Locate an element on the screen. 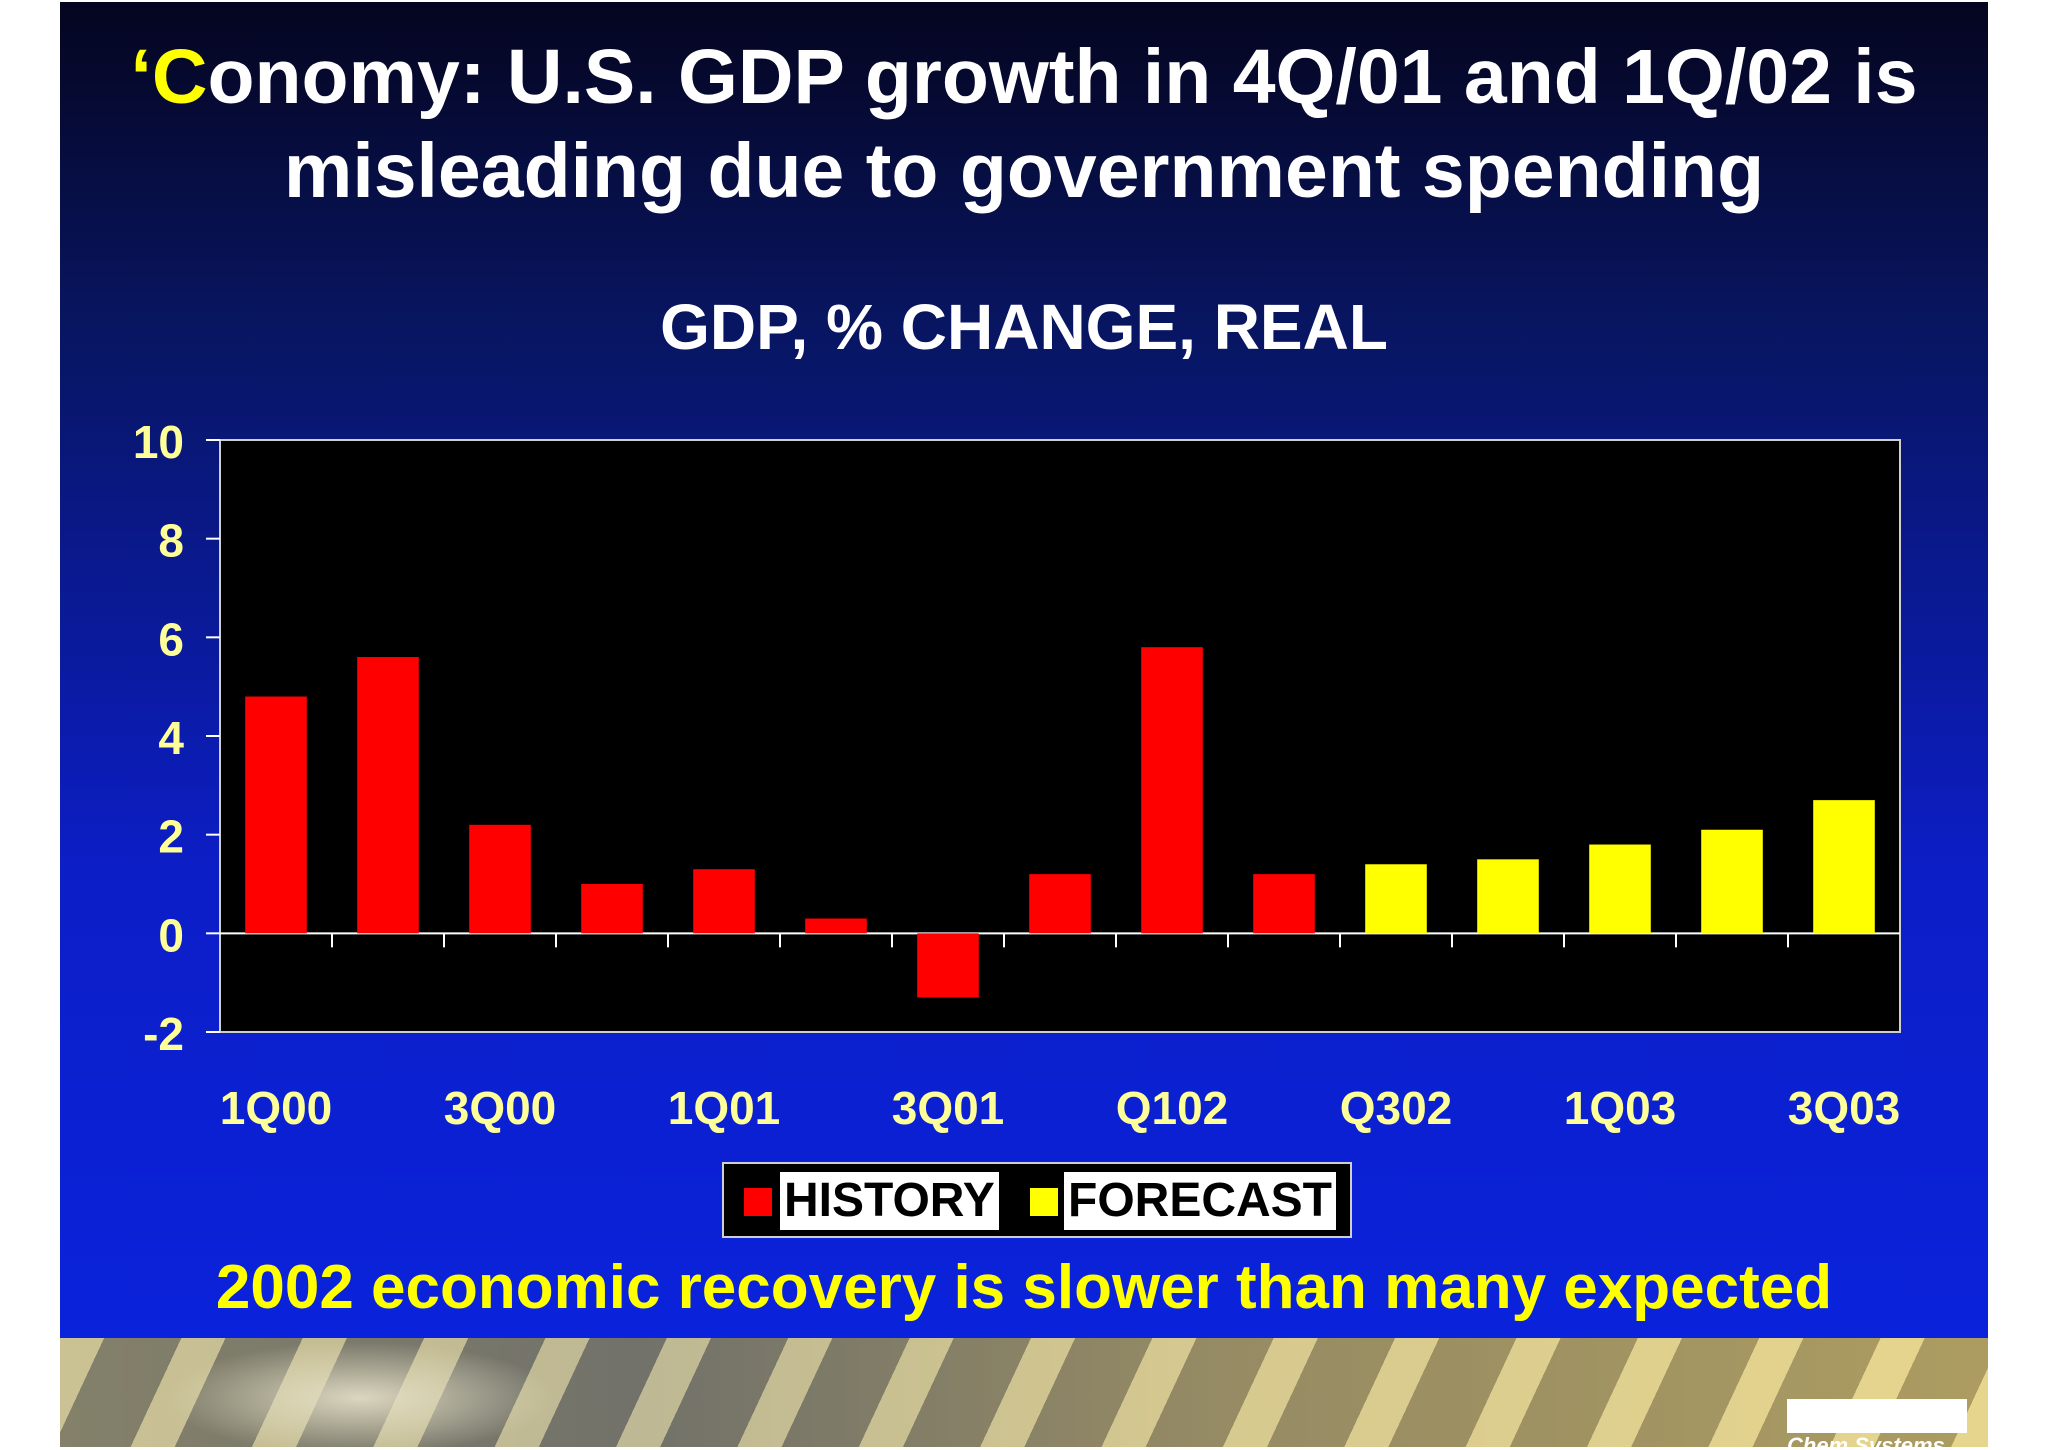 Image resolution: width=2048 pixels, height=1450 pixels. x-tick-label: Q102 is located at coordinates (1172, 1108).